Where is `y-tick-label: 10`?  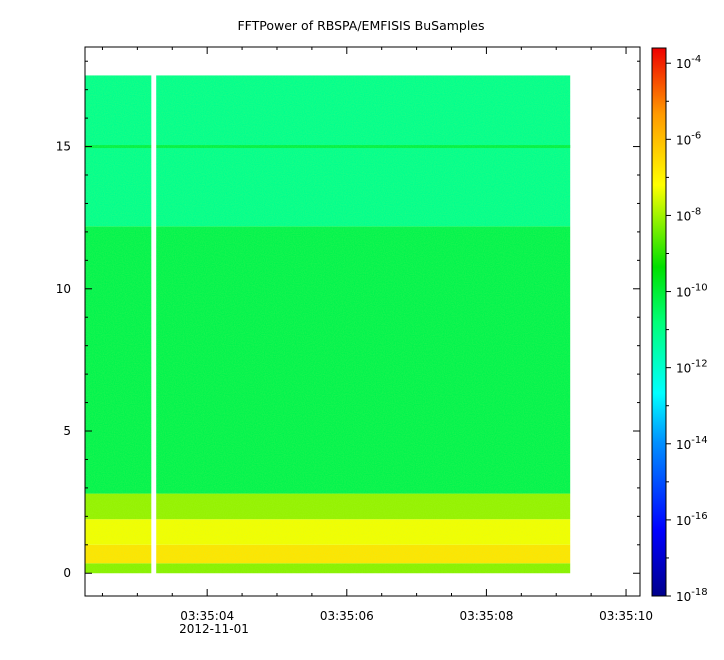
y-tick-label: 10 is located at coordinates (63, 289).